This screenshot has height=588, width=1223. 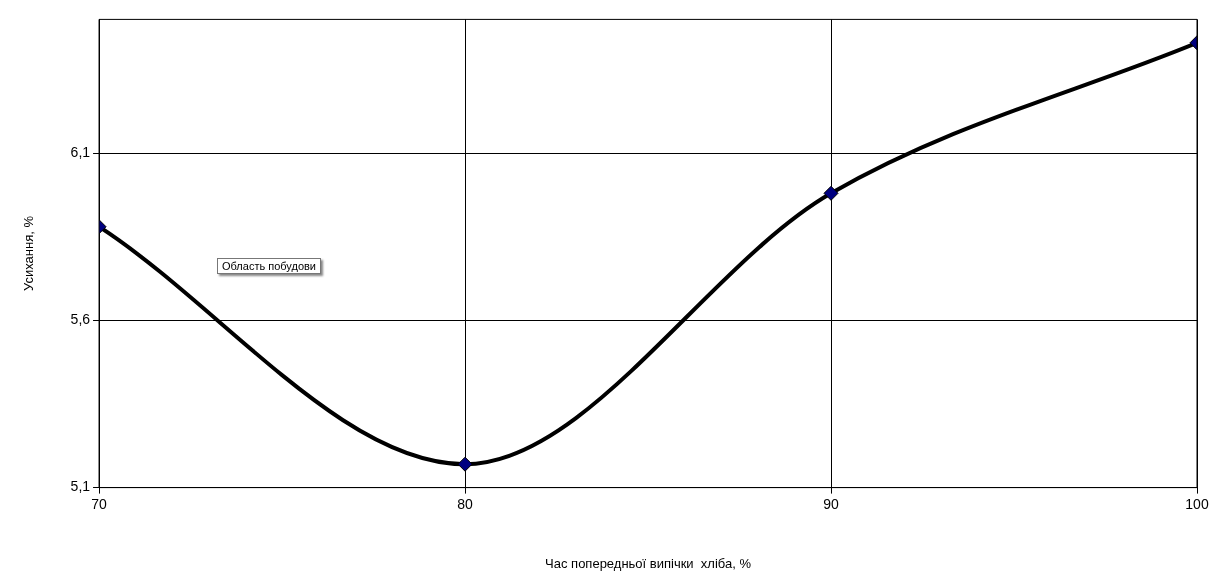 I want to click on x-tick-label: 100, so click(x=1197, y=503).